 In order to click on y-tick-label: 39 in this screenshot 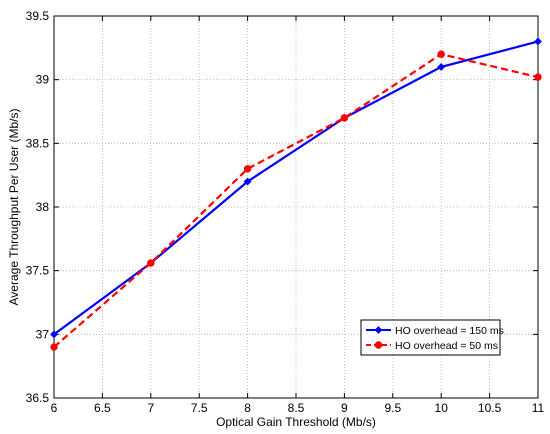, I will do `click(43, 80)`.